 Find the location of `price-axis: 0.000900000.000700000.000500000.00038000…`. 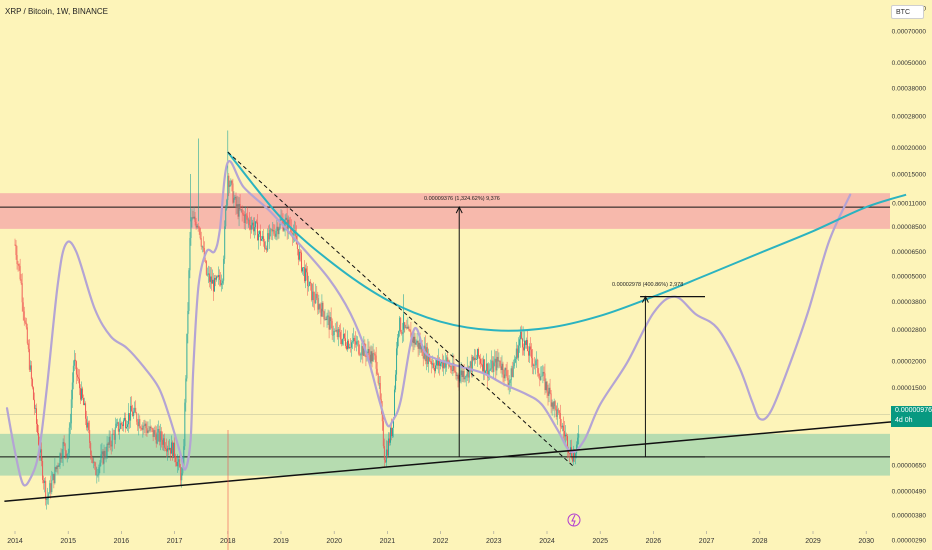

price-axis: 0.000900000.000700000.000500000.00038000… is located at coordinates (909, 274).